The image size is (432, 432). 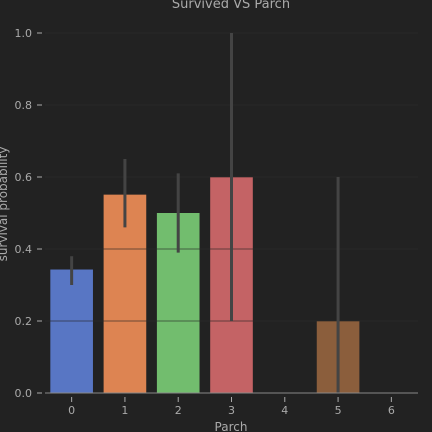 What do you see at coordinates (71, 410) in the screenshot?
I see `x-tick-label: 0` at bounding box center [71, 410].